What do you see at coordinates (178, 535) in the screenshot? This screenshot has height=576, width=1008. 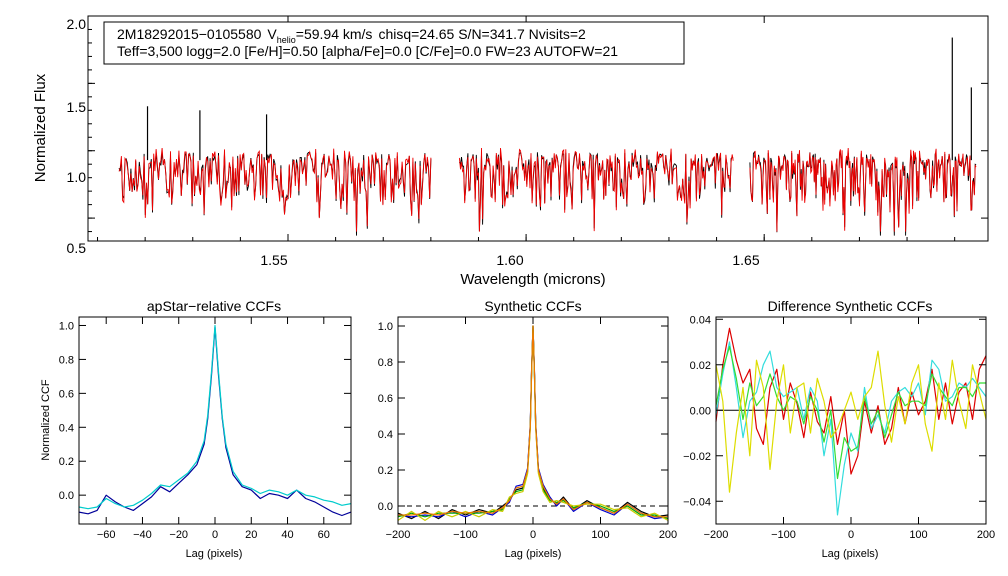 I see `apstar-ccf-xtick-label-2: −20` at bounding box center [178, 535].